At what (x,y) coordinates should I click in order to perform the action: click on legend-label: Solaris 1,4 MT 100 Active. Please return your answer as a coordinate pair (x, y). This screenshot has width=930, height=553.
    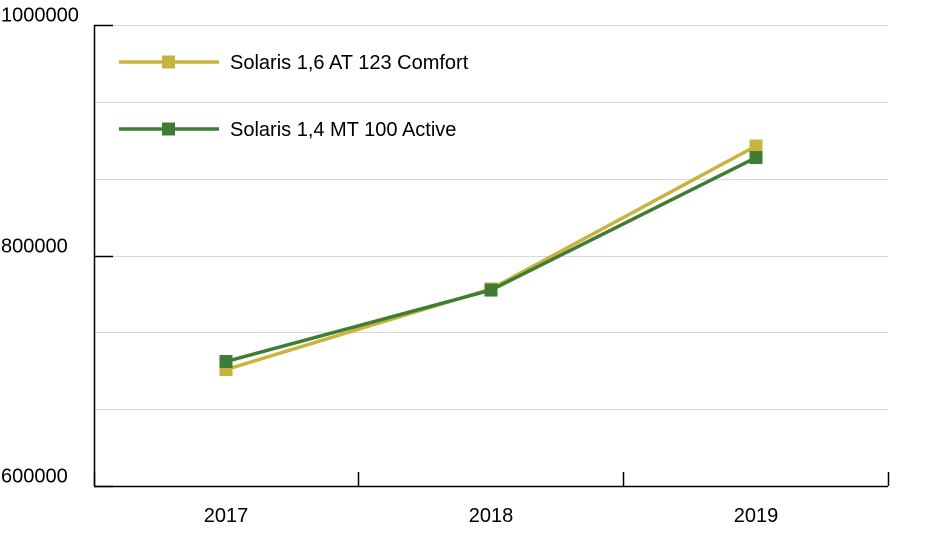
    Looking at the image, I should click on (343, 130).